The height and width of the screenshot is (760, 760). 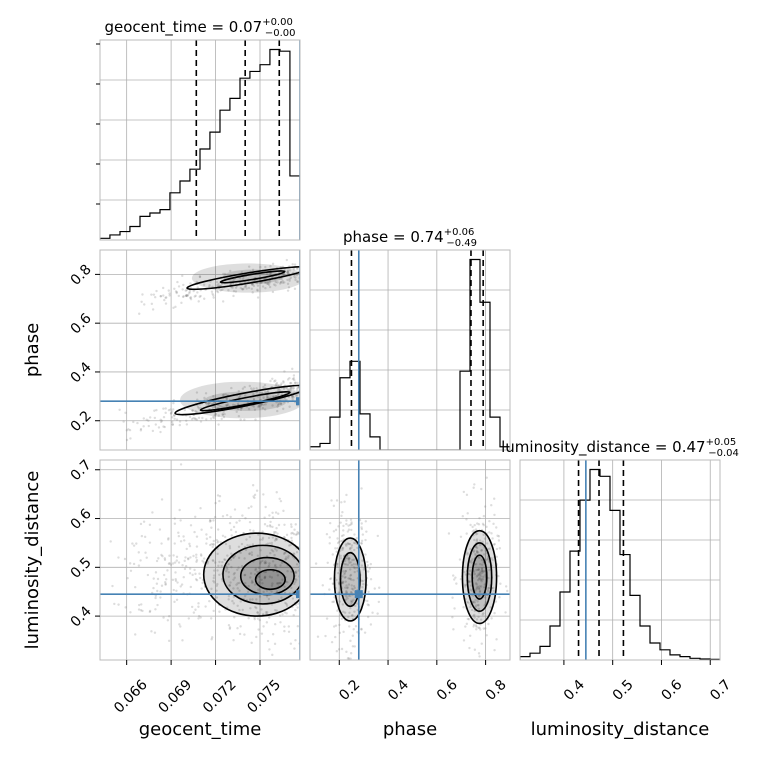 What do you see at coordinates (200, 560) in the screenshot?
I see `scatter-luminosity_distance_vs_geocent_time-frame` at bounding box center [200, 560].